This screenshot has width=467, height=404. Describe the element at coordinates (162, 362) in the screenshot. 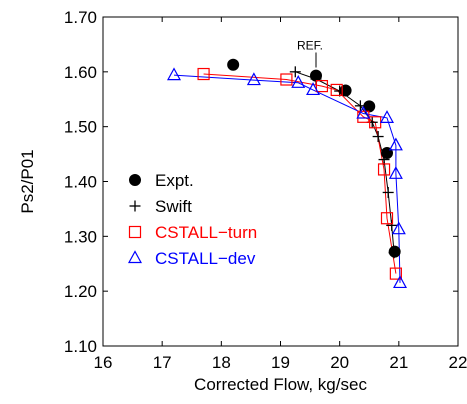

I see `x-tick-label: 17` at that location.